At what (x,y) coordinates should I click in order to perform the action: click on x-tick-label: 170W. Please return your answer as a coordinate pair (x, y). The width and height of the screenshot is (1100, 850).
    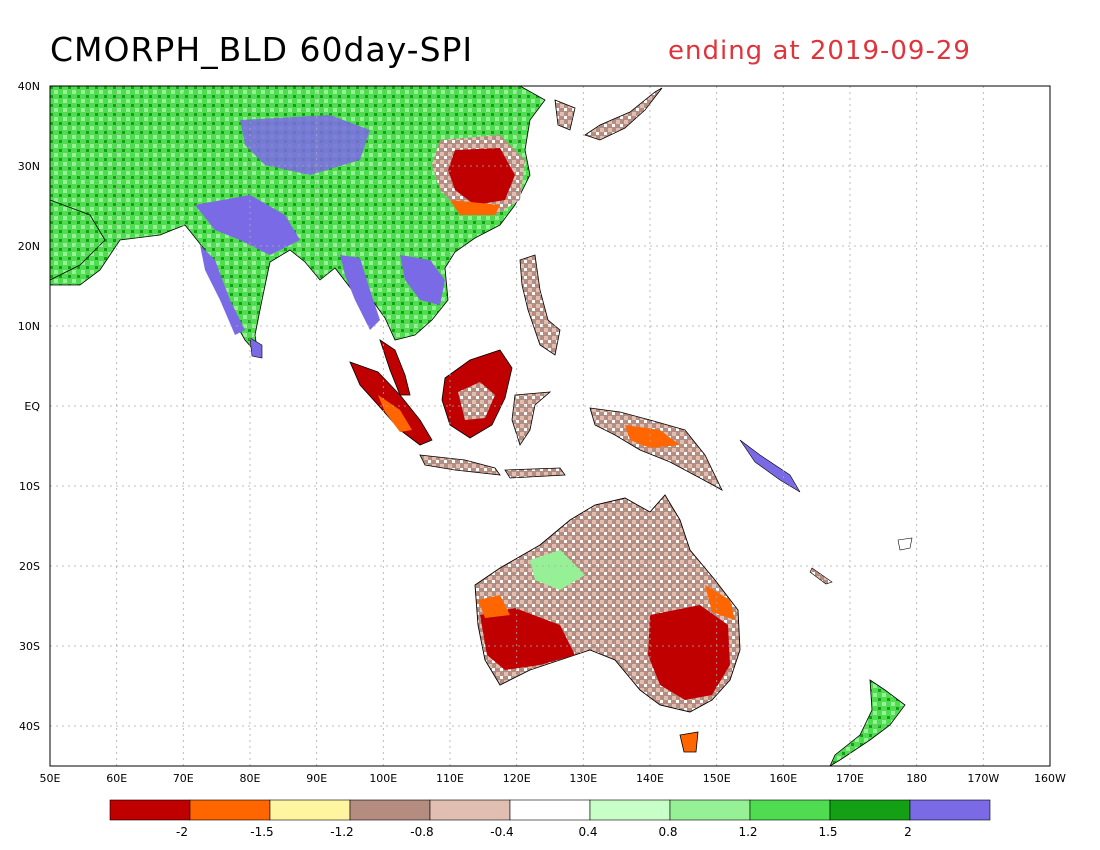
    Looking at the image, I should click on (983, 778).